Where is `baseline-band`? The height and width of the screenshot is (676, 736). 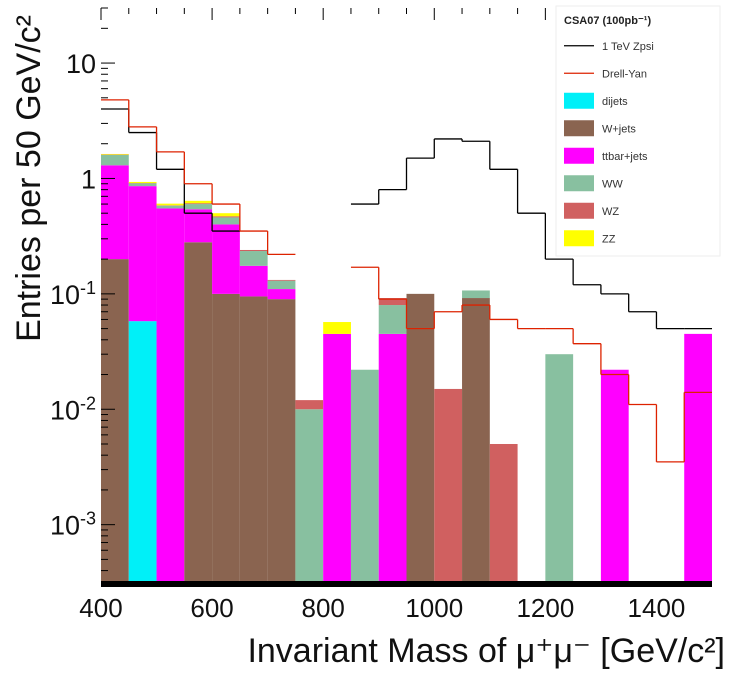 baseline-band is located at coordinates (406, 584).